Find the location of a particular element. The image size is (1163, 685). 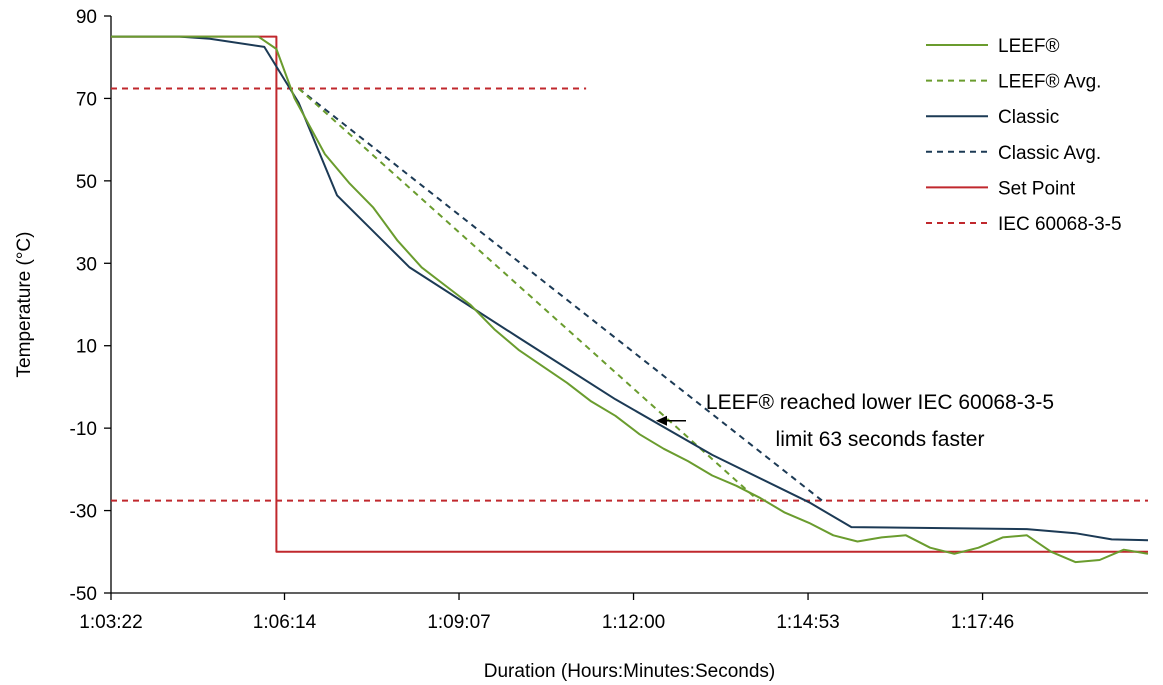

annotation-arrowhead is located at coordinates (661, 420).